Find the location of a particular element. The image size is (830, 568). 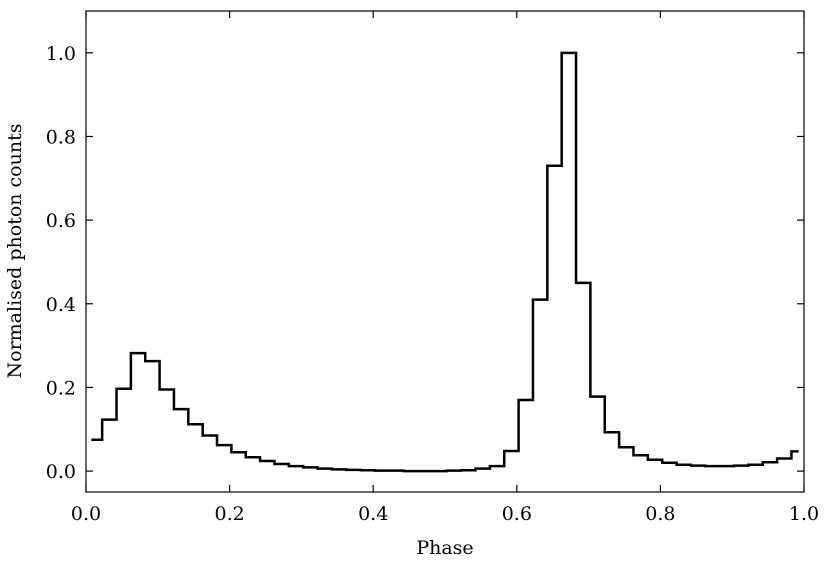

y-tick-label: 0.6 is located at coordinates (61, 221).